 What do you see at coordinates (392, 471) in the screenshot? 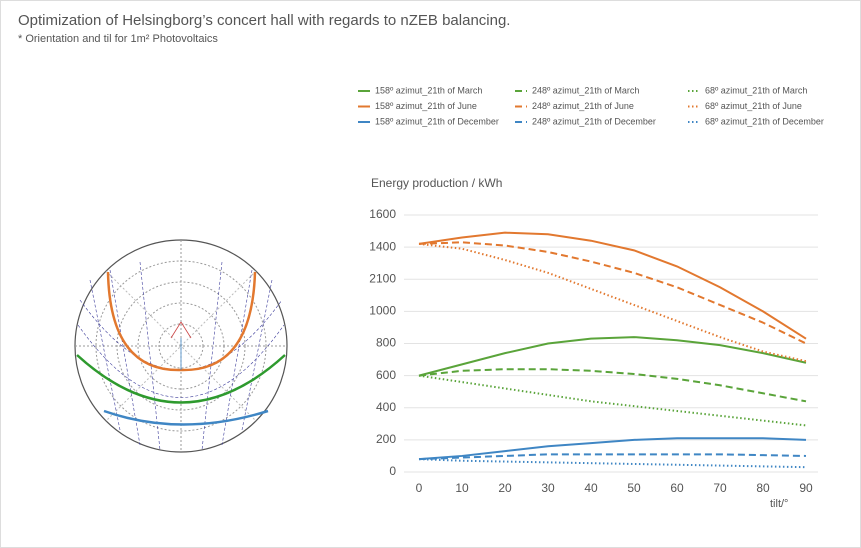
I see `y-tick-label: 0` at bounding box center [392, 471].